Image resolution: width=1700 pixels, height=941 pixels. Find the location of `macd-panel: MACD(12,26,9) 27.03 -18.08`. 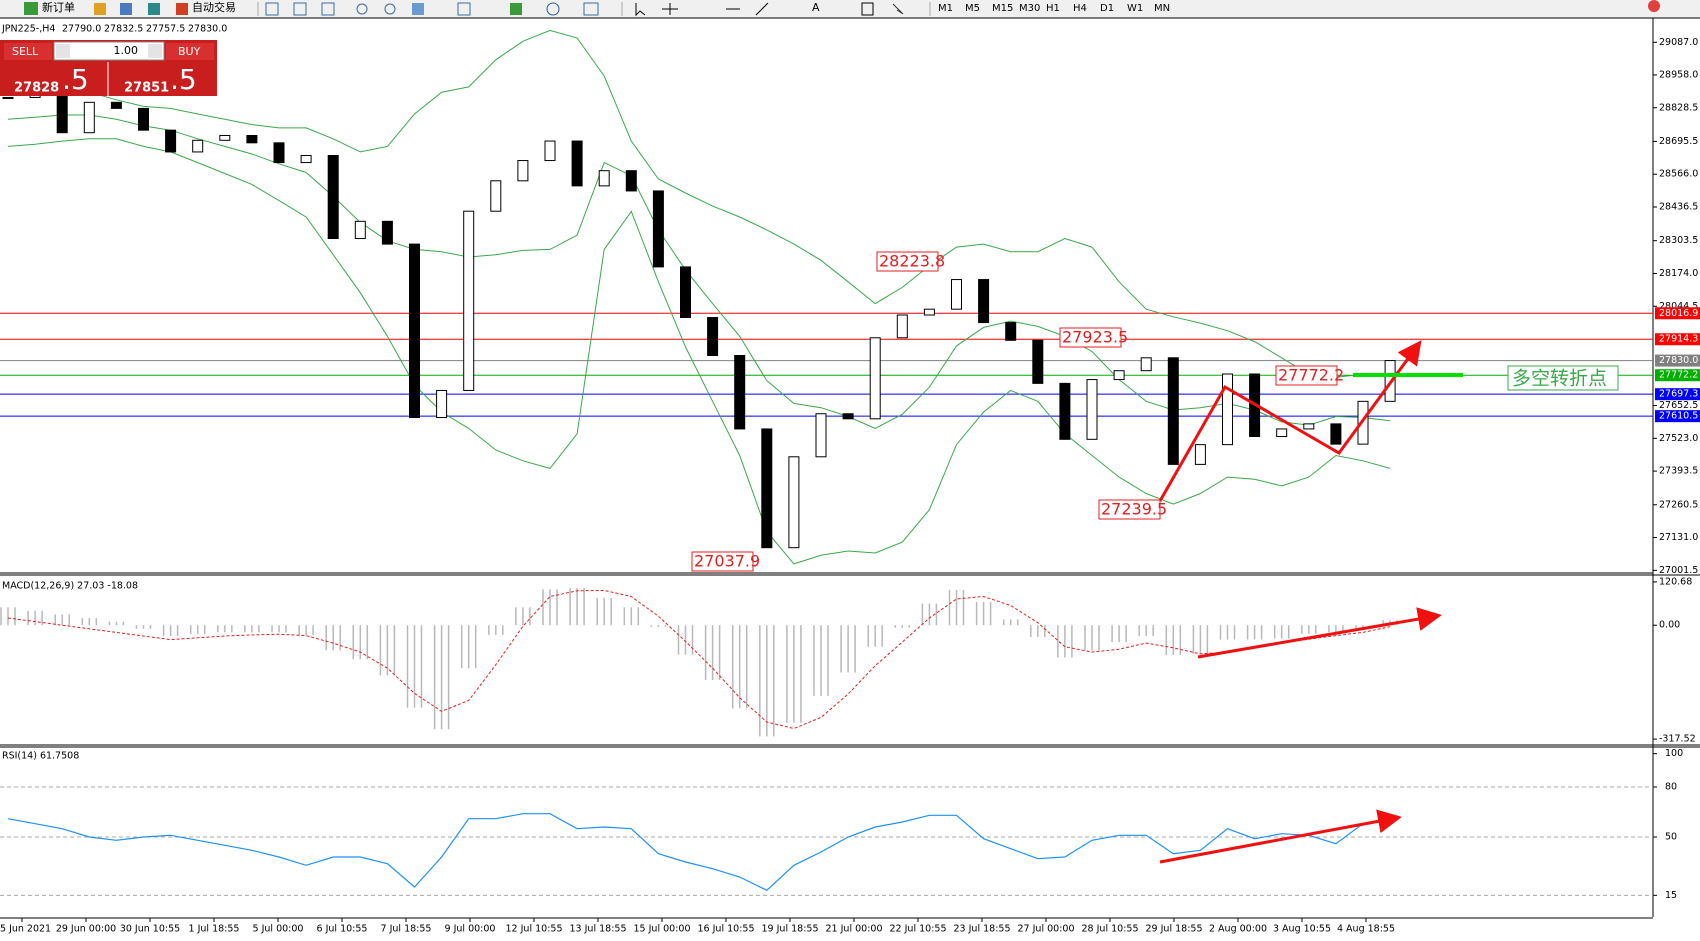

macd-panel: MACD(12,26,9) 27.03 -18.08 is located at coordinates (699, 659).